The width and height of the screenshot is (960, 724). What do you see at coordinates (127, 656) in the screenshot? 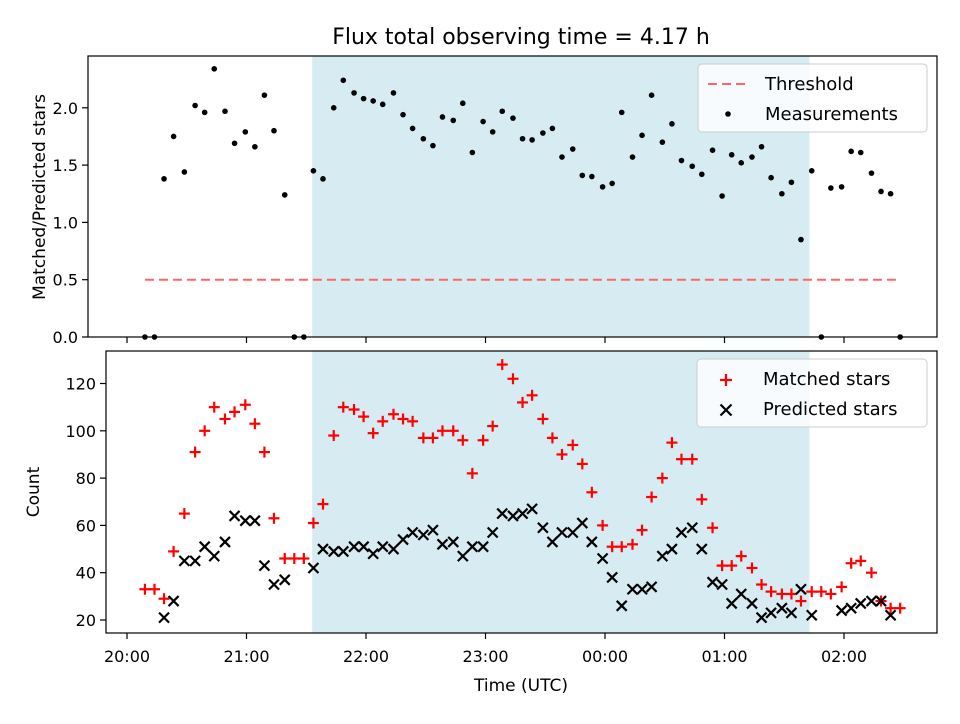
I see `x-tick-label: 20:00` at bounding box center [127, 656].